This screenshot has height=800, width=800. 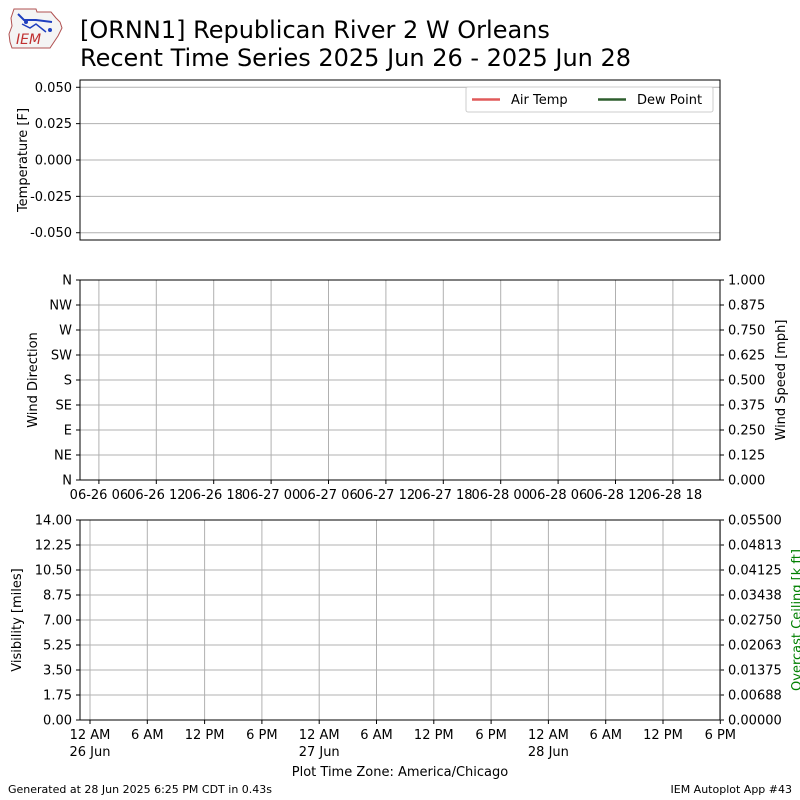 I want to click on wind-speed-ylabel: Wind Speed [mph], so click(x=781, y=380).